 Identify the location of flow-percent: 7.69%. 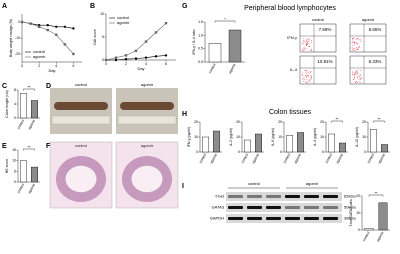
(325, 29).